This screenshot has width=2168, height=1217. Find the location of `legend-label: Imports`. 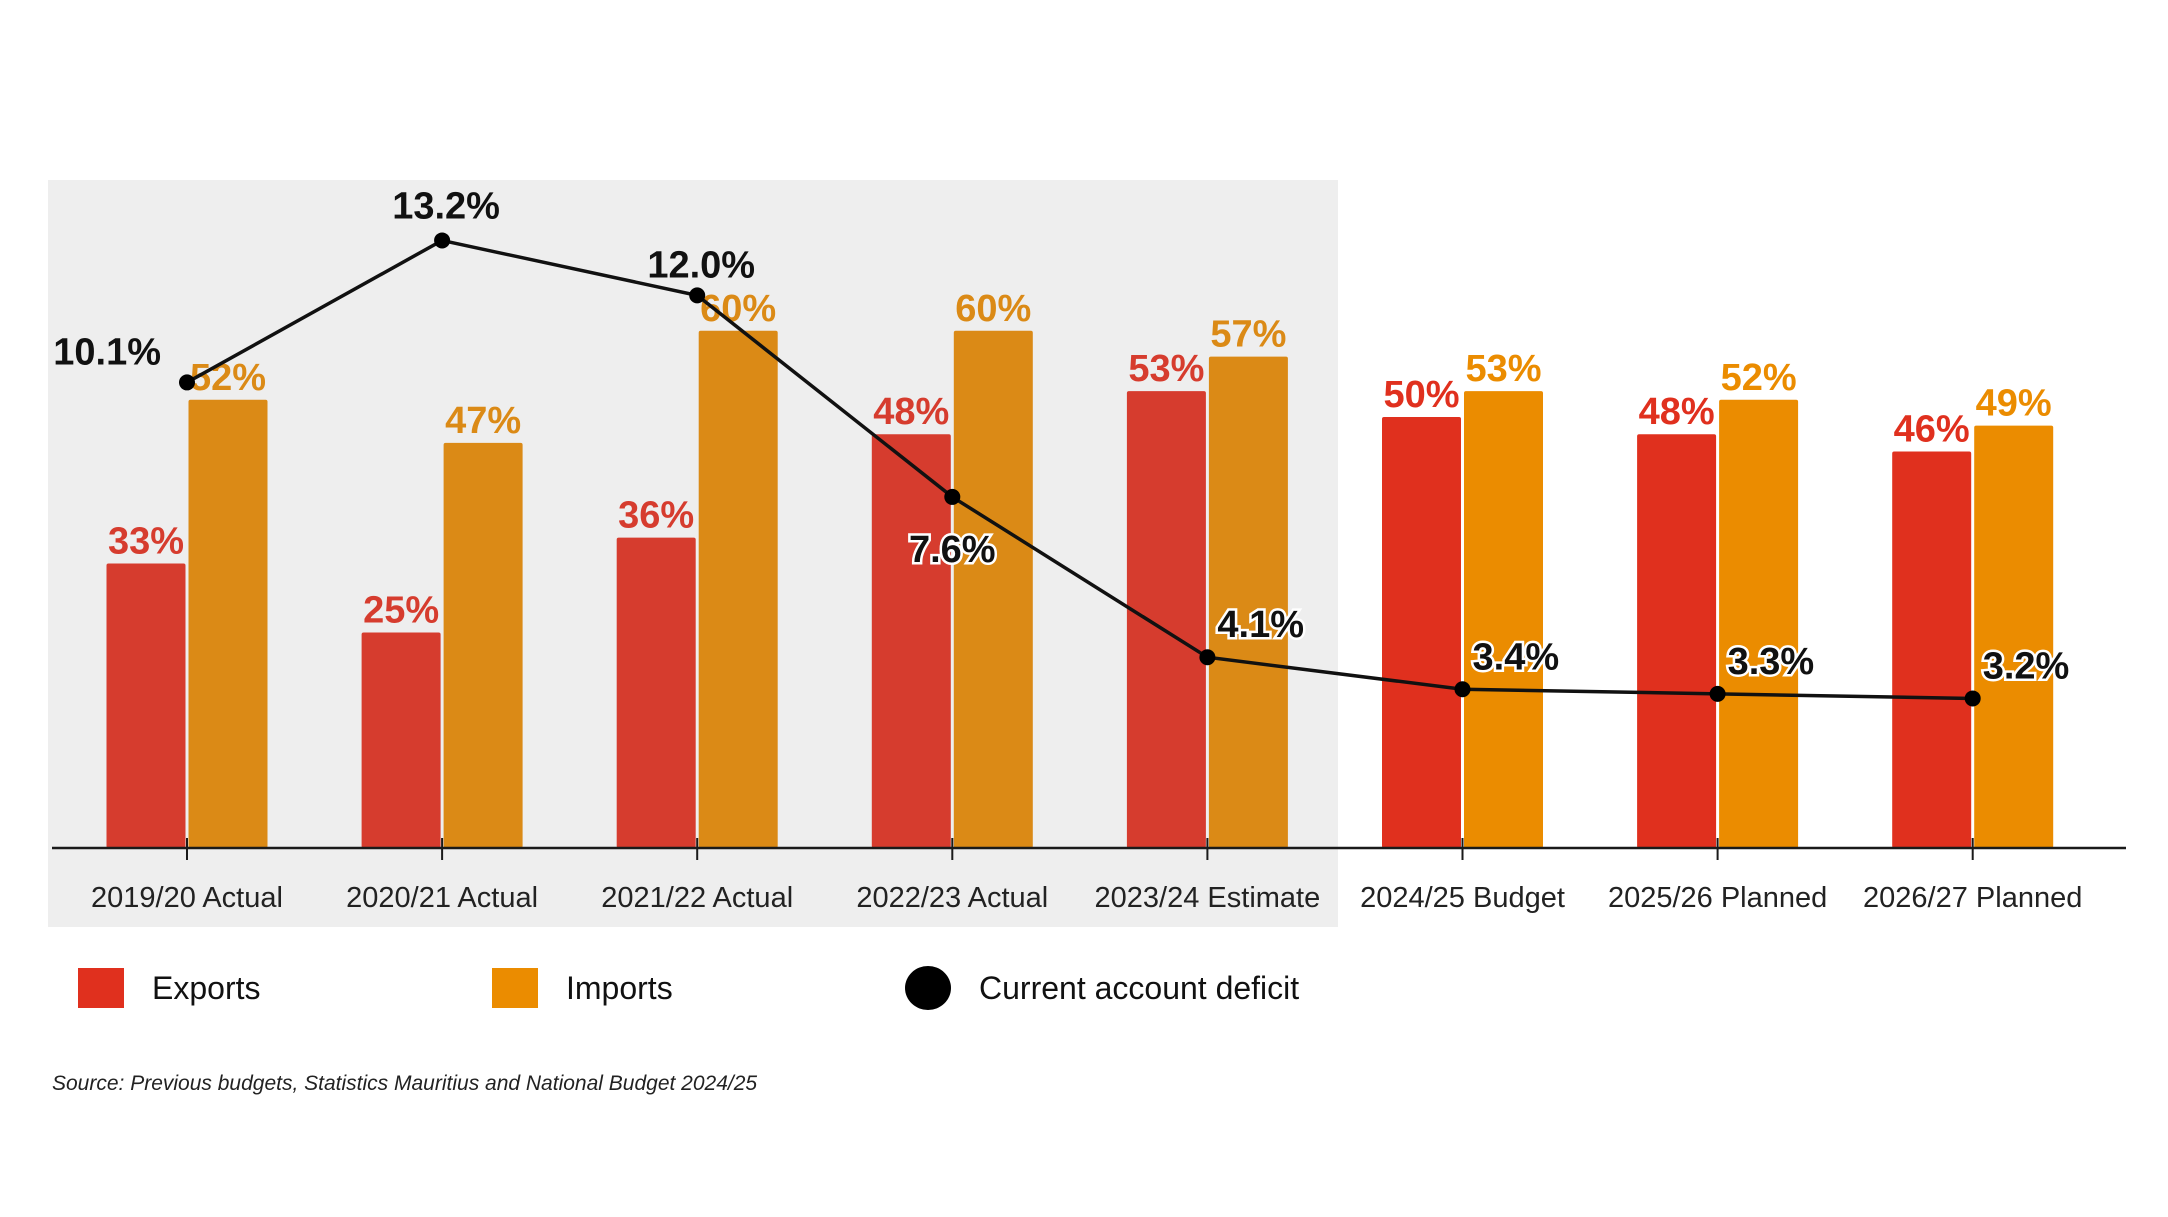

legend-label: Imports is located at coordinates (619, 987).